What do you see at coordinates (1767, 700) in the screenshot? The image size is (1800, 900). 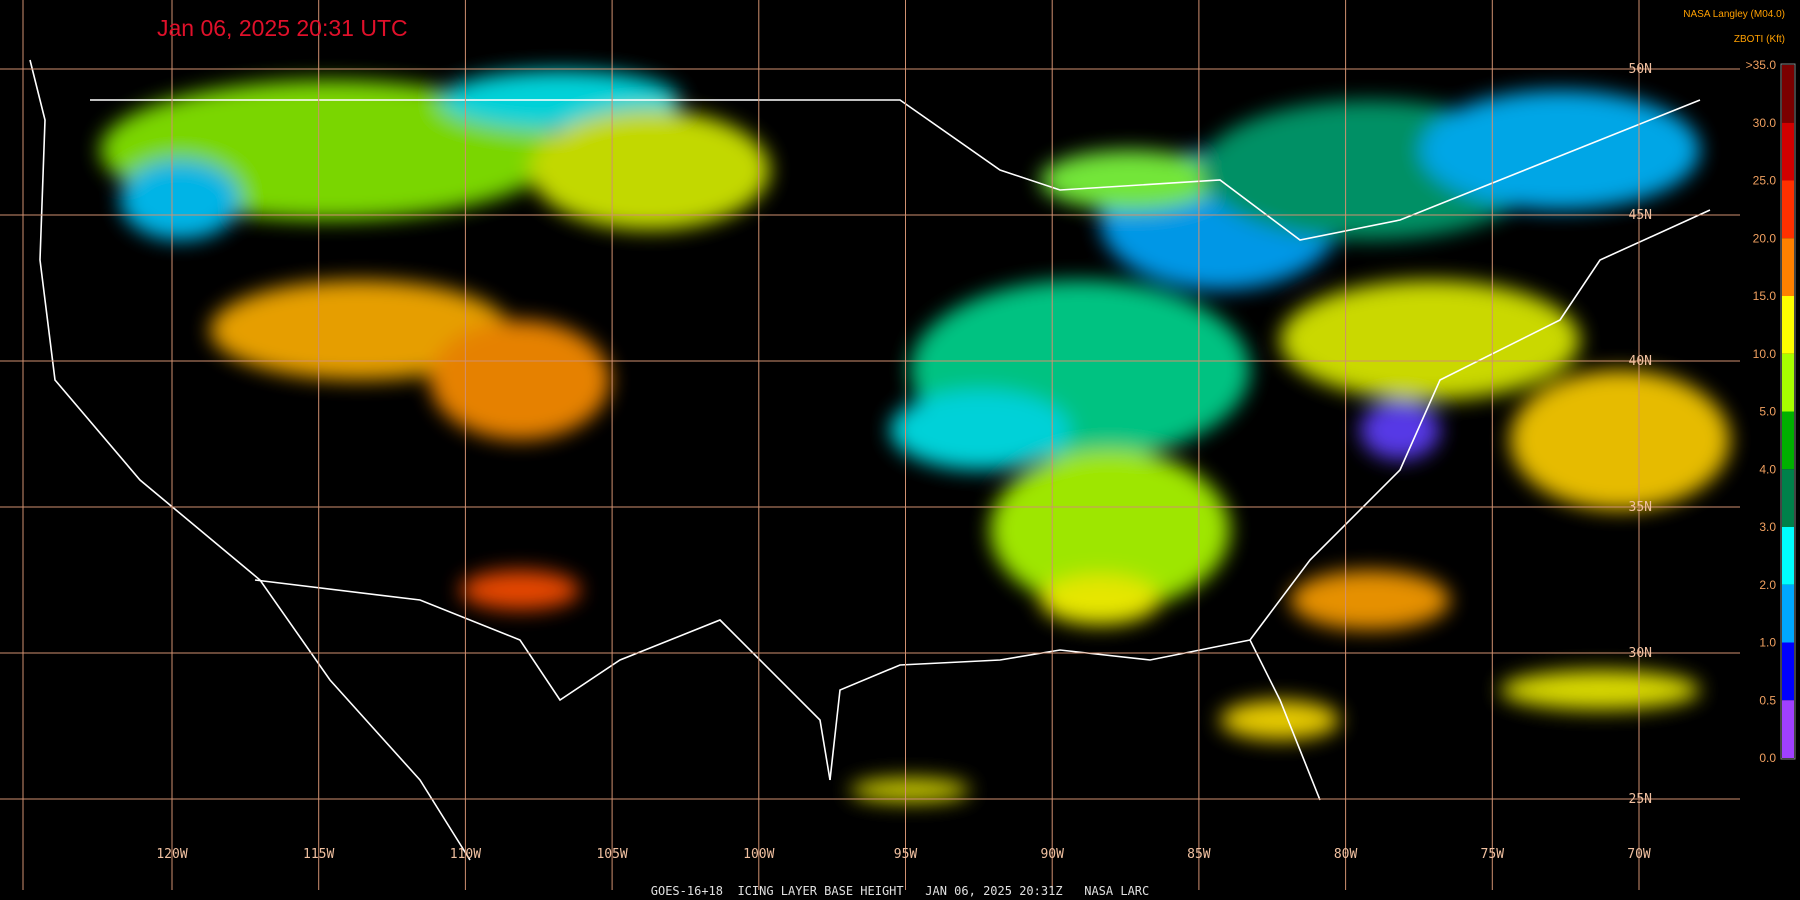 I see `legend-label: 0.5` at bounding box center [1767, 700].